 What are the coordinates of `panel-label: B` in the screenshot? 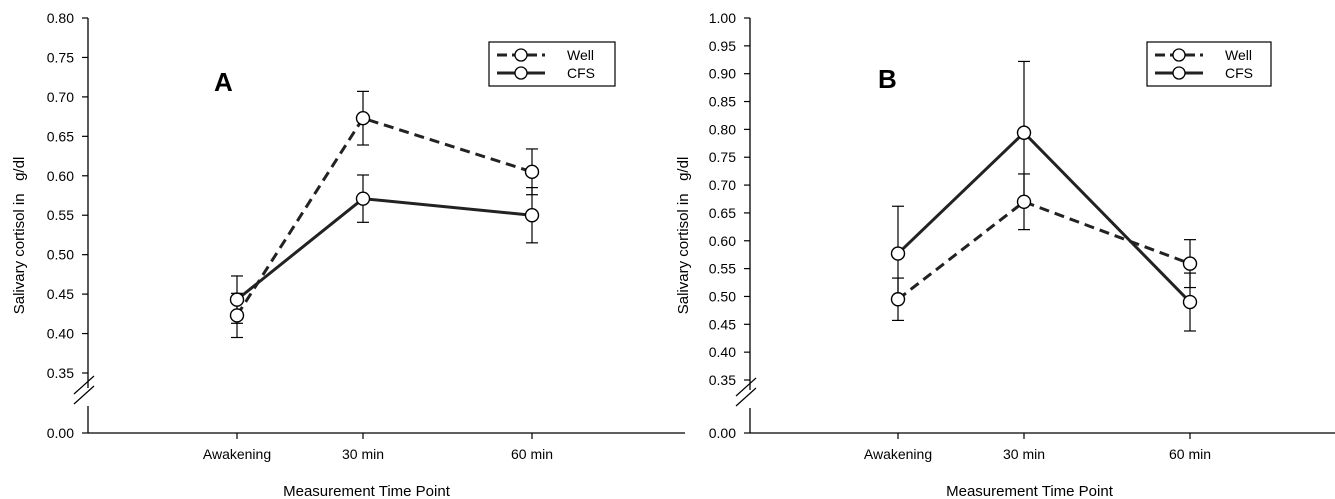 It's located at (887, 79).